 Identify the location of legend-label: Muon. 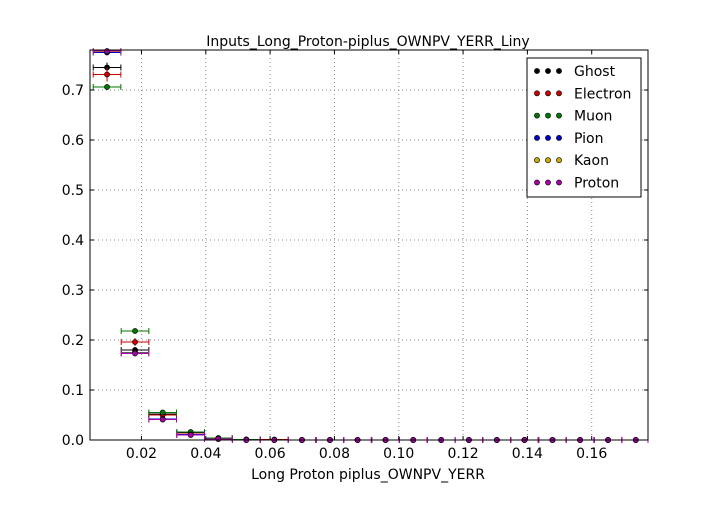
(593, 117).